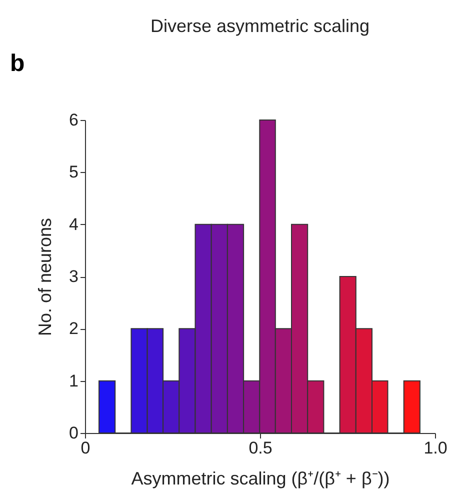 The width and height of the screenshot is (469, 496). I want to click on y-tick-label: 4, so click(73, 224).